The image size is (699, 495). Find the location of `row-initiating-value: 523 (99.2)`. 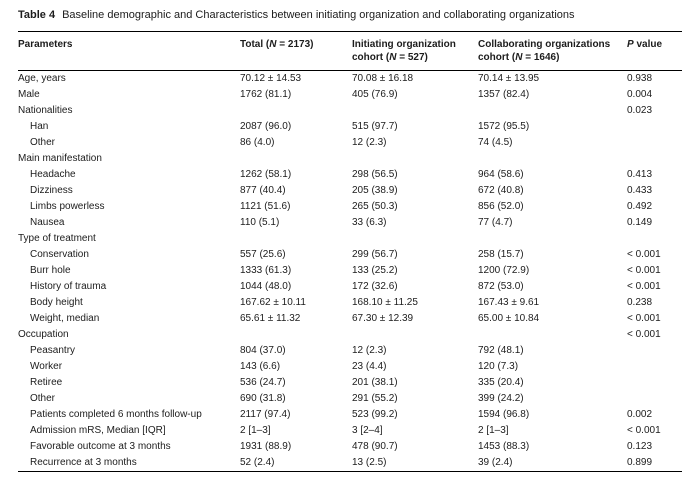

row-initiating-value: 523 (99.2) is located at coordinates (375, 414).